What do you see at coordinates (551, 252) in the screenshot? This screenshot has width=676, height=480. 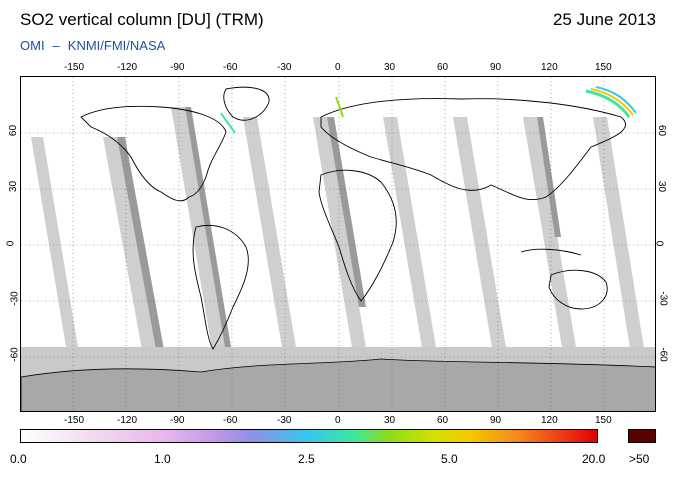 I see `indonesia` at bounding box center [551, 252].